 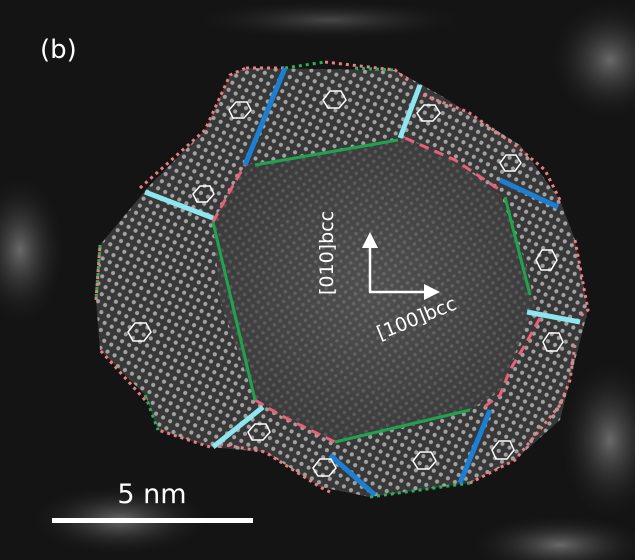 I want to click on direction-label-010: [010]bcc, so click(x=327, y=253).